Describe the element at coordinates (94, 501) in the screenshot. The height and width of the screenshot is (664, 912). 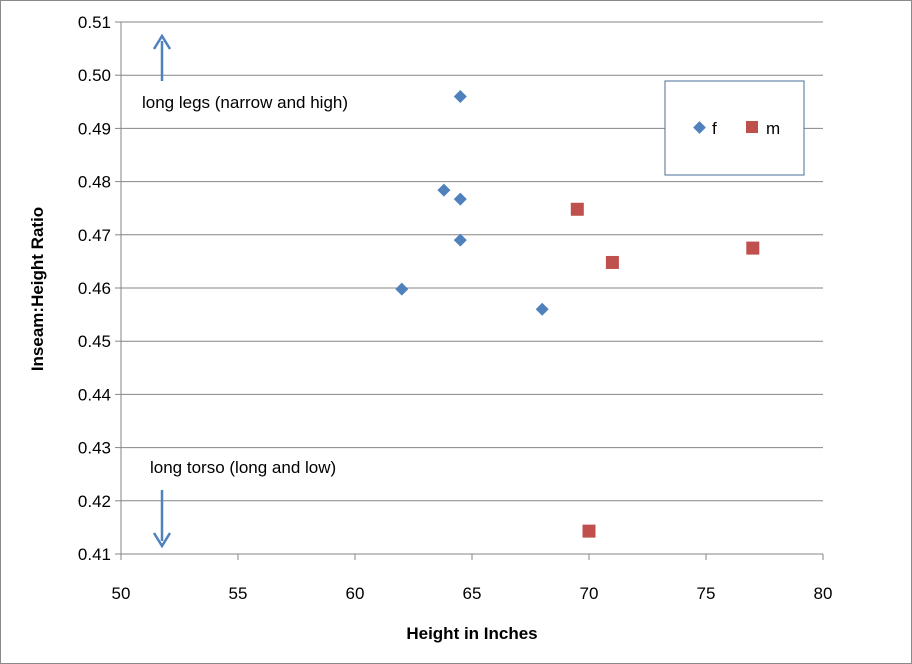
I see `y-tick-label: 0.42` at that location.